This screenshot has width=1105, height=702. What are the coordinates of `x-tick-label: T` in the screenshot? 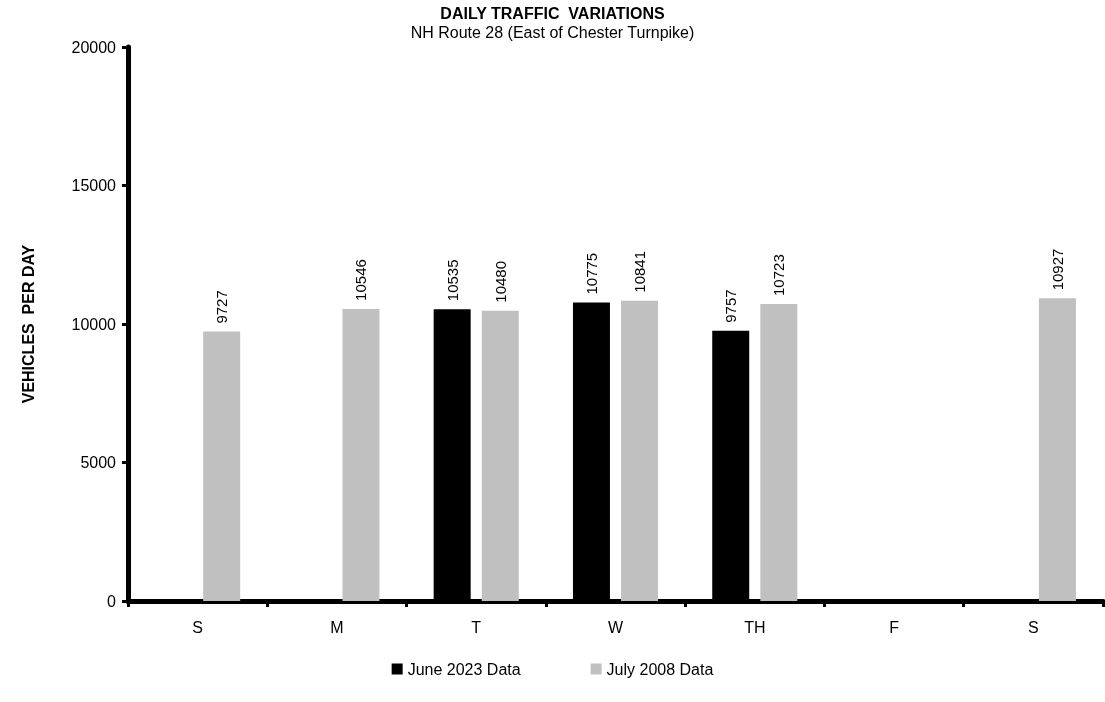 It's located at (476, 627).